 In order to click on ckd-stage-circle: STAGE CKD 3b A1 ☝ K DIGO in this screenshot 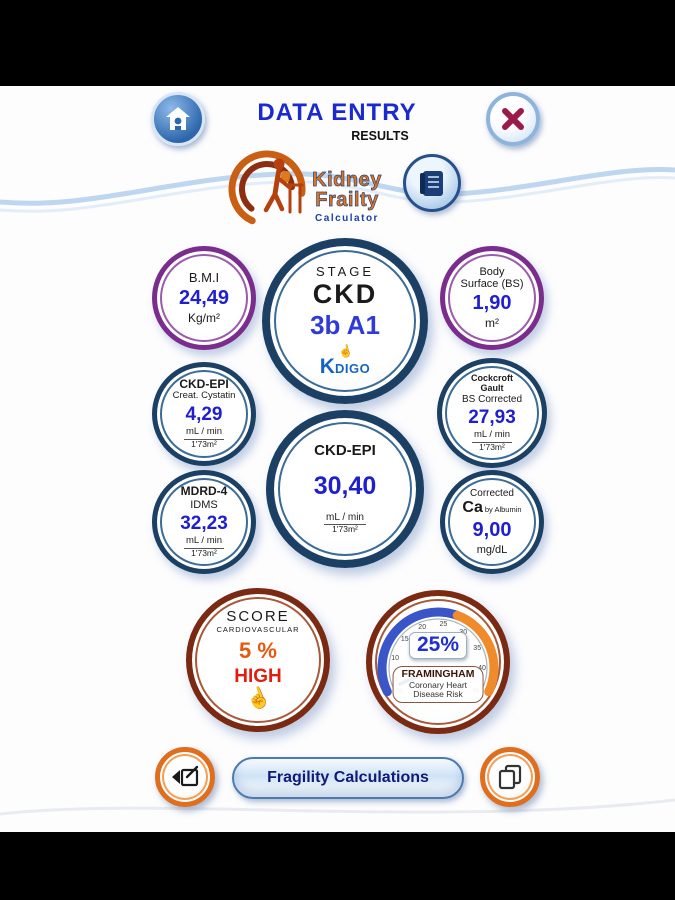, I will do `click(345, 321)`.